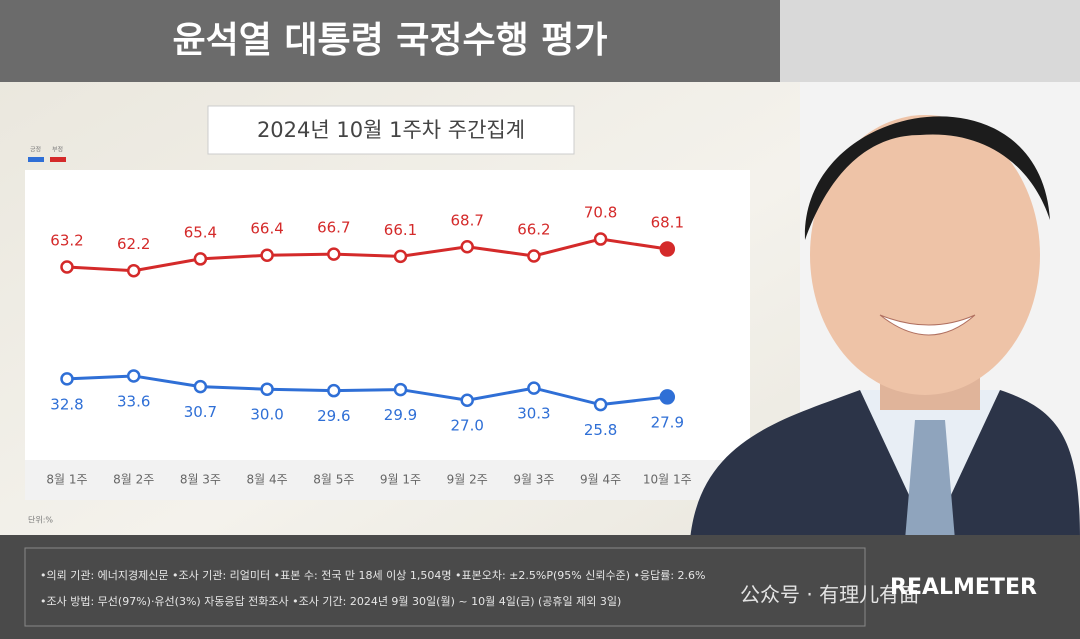  What do you see at coordinates (600, 480) in the screenshot?
I see `x-tick-label: 9월 4주` at bounding box center [600, 480].